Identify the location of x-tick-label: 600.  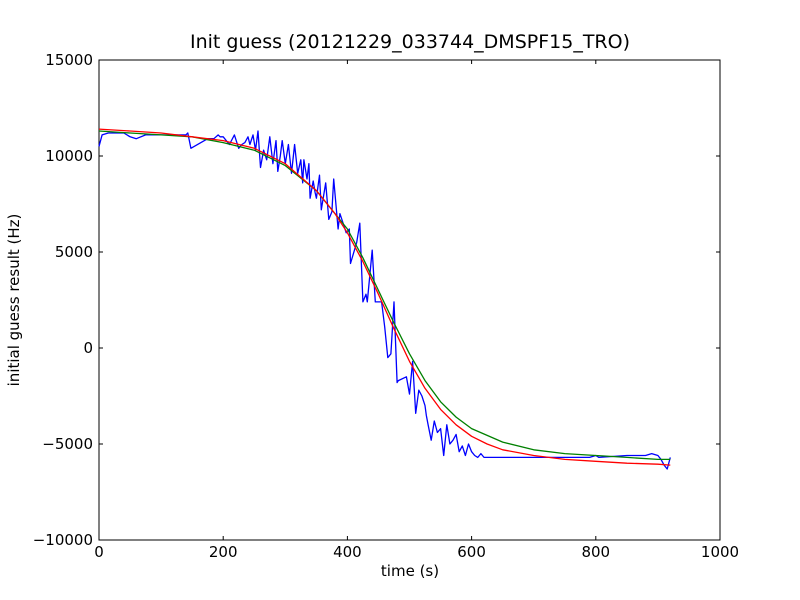
(471, 552).